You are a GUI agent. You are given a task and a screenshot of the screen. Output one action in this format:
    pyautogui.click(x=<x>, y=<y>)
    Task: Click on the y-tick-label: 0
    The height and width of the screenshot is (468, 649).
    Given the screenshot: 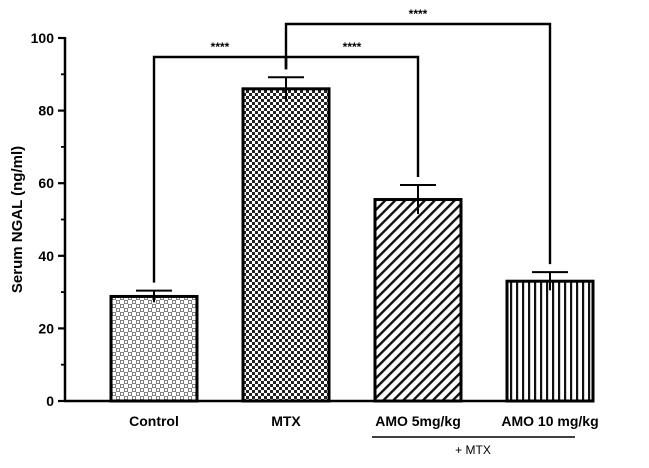 What is the action you would take?
    pyautogui.click(x=50, y=401)
    